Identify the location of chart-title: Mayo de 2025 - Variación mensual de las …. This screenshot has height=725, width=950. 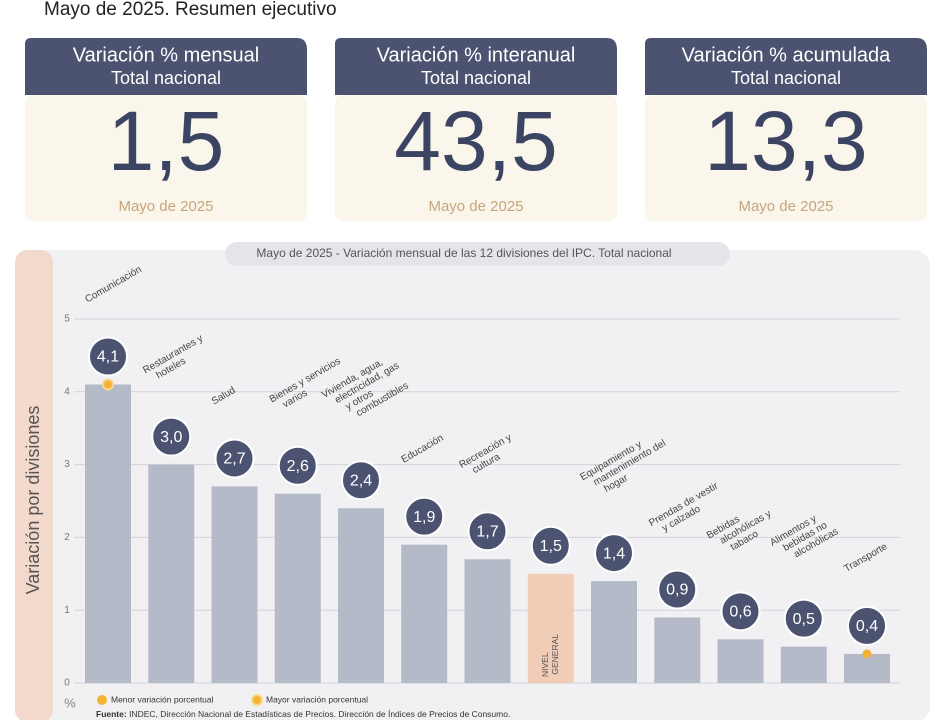
(463, 253).